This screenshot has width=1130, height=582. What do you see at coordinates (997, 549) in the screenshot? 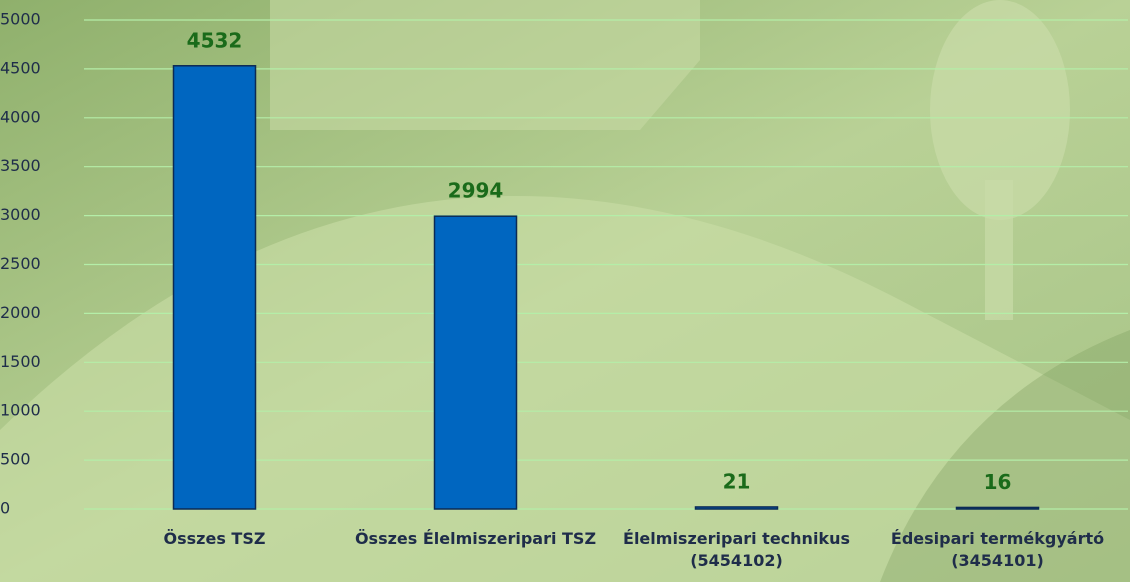
I see `x-tick-label: Édesipari termékgyártó (3454101)` at bounding box center [997, 549].